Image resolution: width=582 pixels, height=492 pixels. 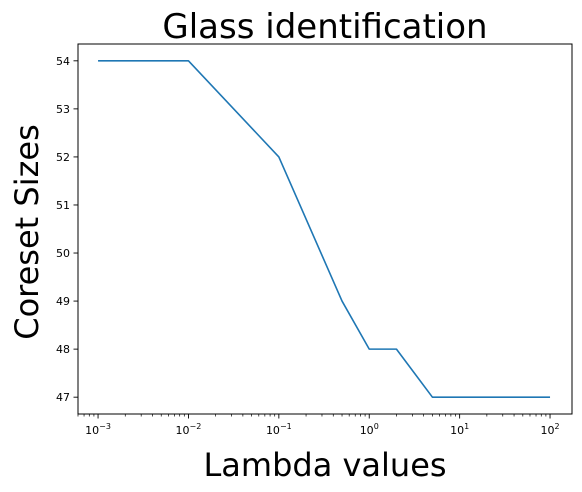 What do you see at coordinates (459, 429) in the screenshot?
I see `x-tick-label: 10¹` at bounding box center [459, 429].